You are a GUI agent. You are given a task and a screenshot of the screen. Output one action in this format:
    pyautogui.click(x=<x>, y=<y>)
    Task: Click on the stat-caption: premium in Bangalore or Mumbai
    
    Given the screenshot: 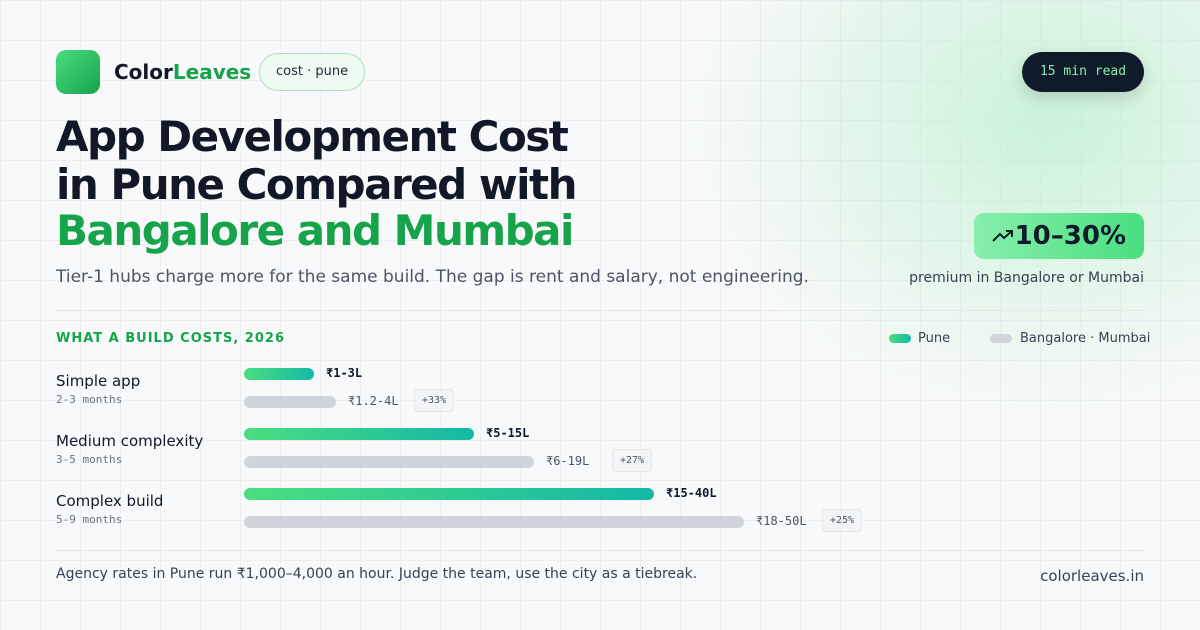 What is the action you would take?
    pyautogui.click(x=1026, y=278)
    